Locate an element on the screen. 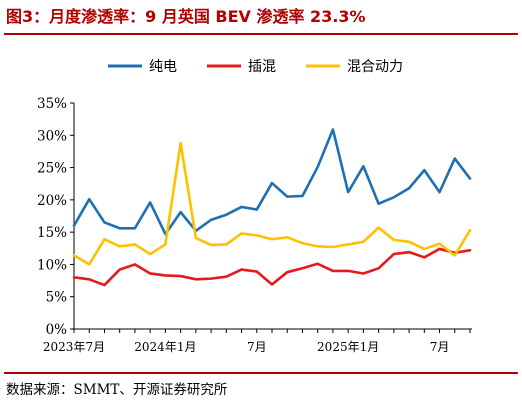 This screenshot has height=405, width=522. source-rule is located at coordinates (261, 373).